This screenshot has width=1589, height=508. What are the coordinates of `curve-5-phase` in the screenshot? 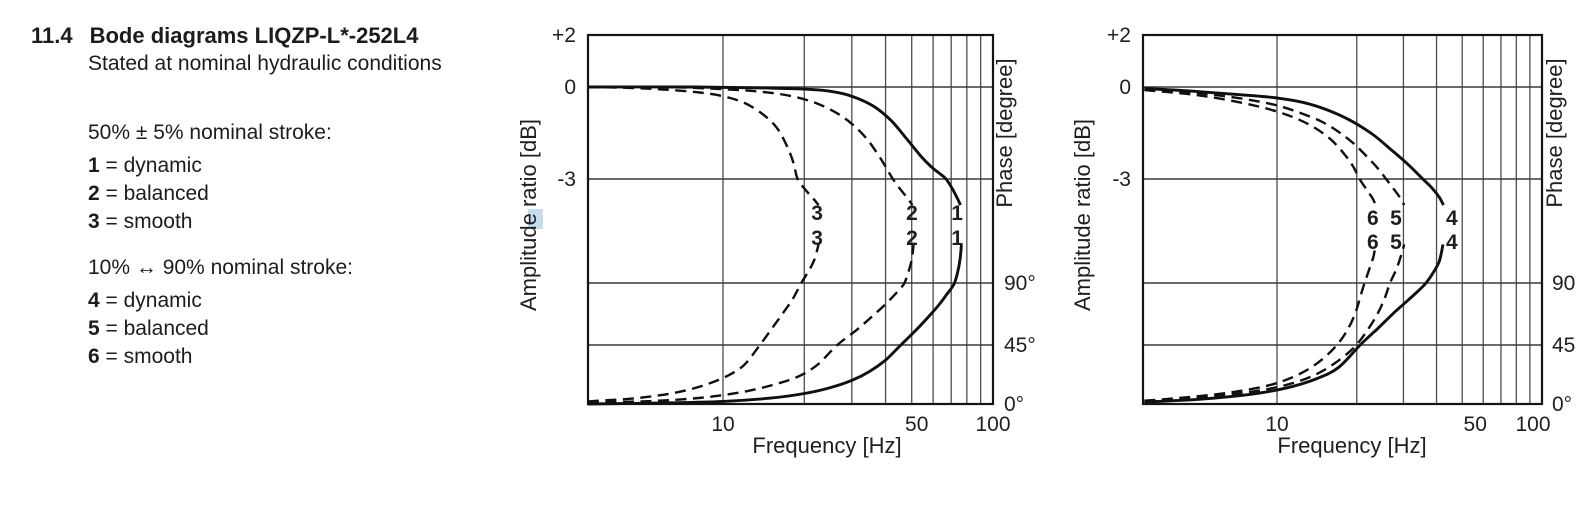 It's located at (1275, 323).